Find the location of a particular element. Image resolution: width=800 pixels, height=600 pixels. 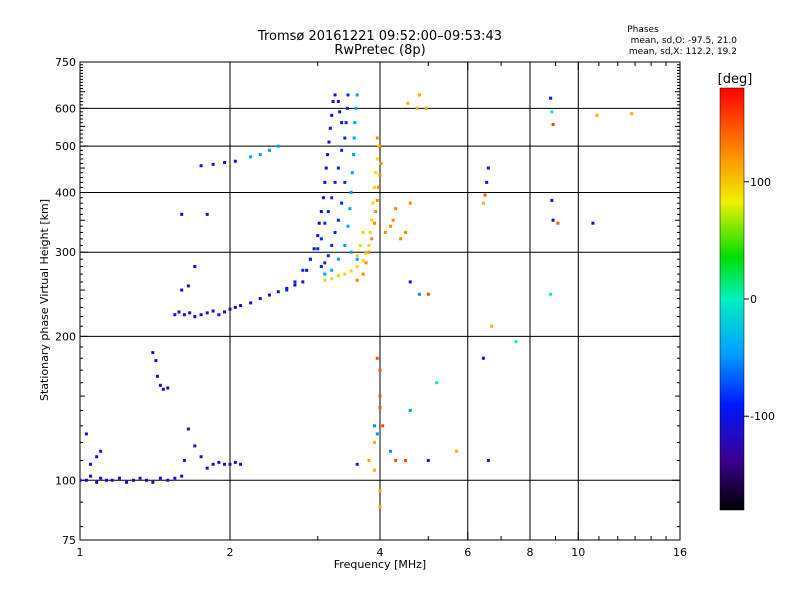

x-tick-label: 6 is located at coordinates (467, 552).